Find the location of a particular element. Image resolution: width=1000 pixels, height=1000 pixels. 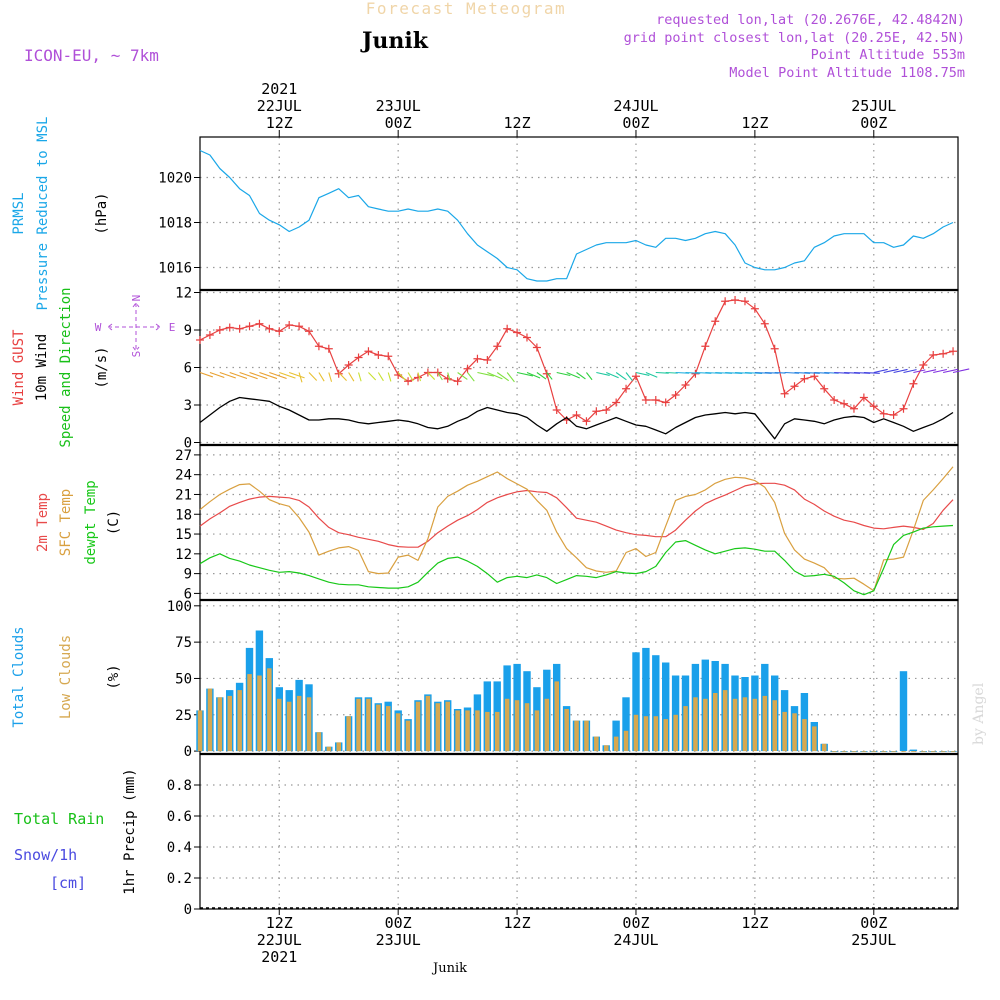

panel-label: (m/s) is located at coordinates (102, 367).